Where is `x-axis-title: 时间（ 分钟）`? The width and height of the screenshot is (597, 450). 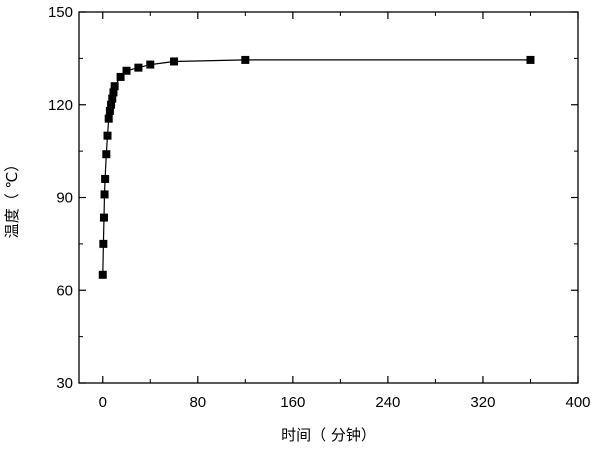
x-axis-title: 时间（ 分钟） is located at coordinates (328, 435).